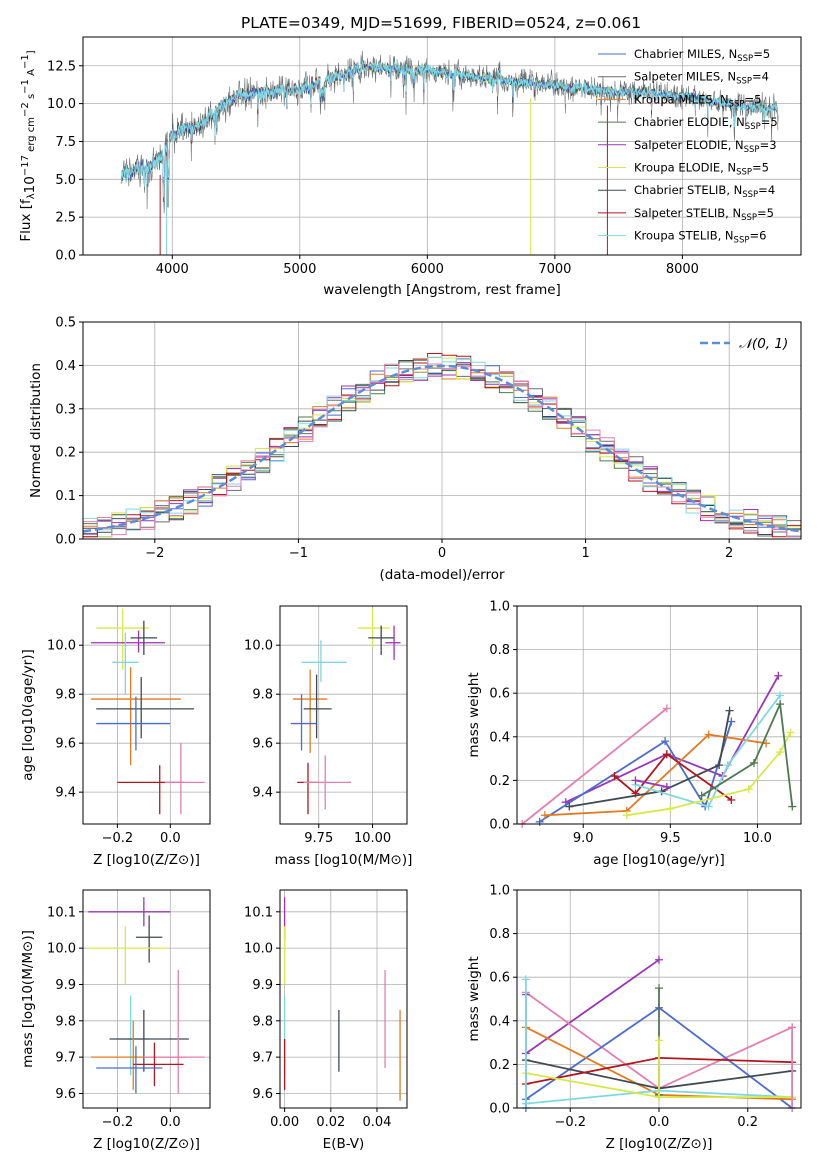 Image resolution: width=819 pixels, height=1170 pixels. I want to click on x-tick-label: 8000, so click(682, 269).